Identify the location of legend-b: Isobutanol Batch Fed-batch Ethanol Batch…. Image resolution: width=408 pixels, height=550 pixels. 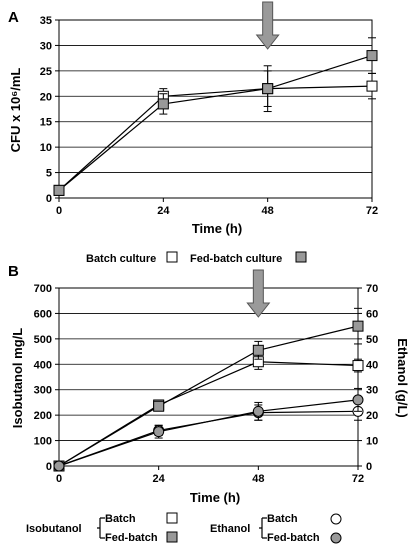
(184, 528).